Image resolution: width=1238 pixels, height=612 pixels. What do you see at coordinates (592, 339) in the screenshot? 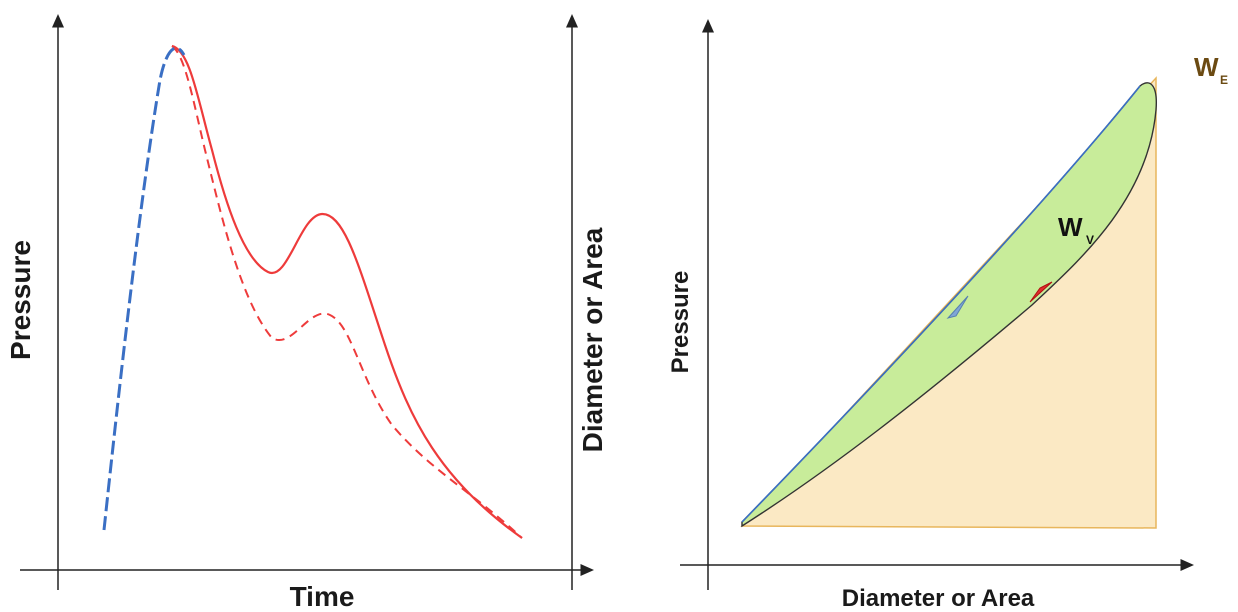
I see `left-ylabel-right: Diameter or Area` at bounding box center [592, 339].